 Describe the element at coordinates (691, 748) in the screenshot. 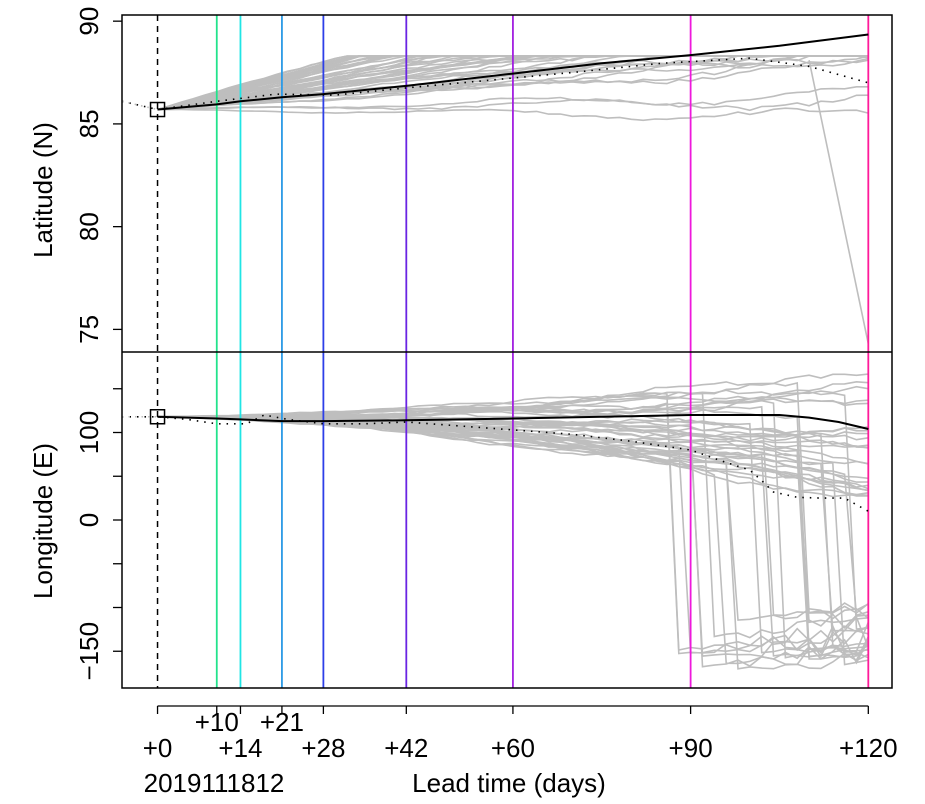

I see `x-tick-label: +90` at that location.